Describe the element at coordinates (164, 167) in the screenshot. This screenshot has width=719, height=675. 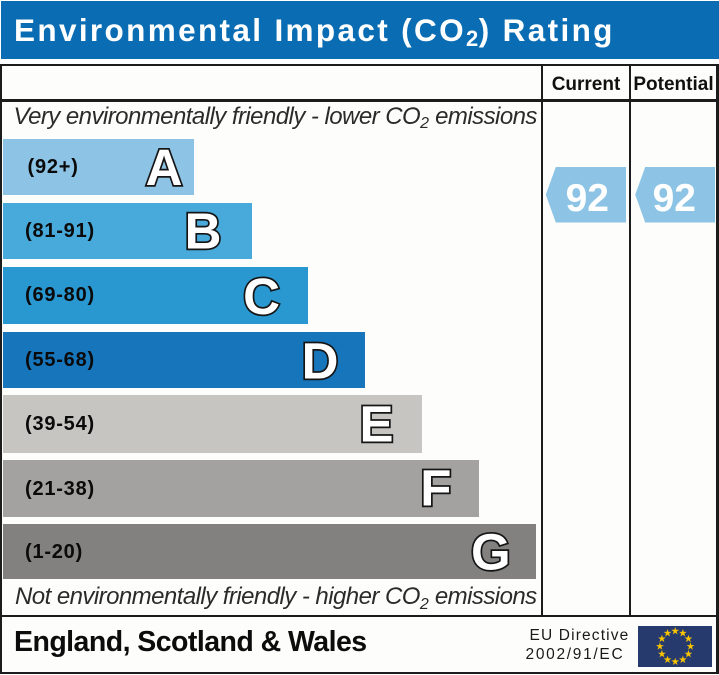
I see `svg-text: A` at that location.